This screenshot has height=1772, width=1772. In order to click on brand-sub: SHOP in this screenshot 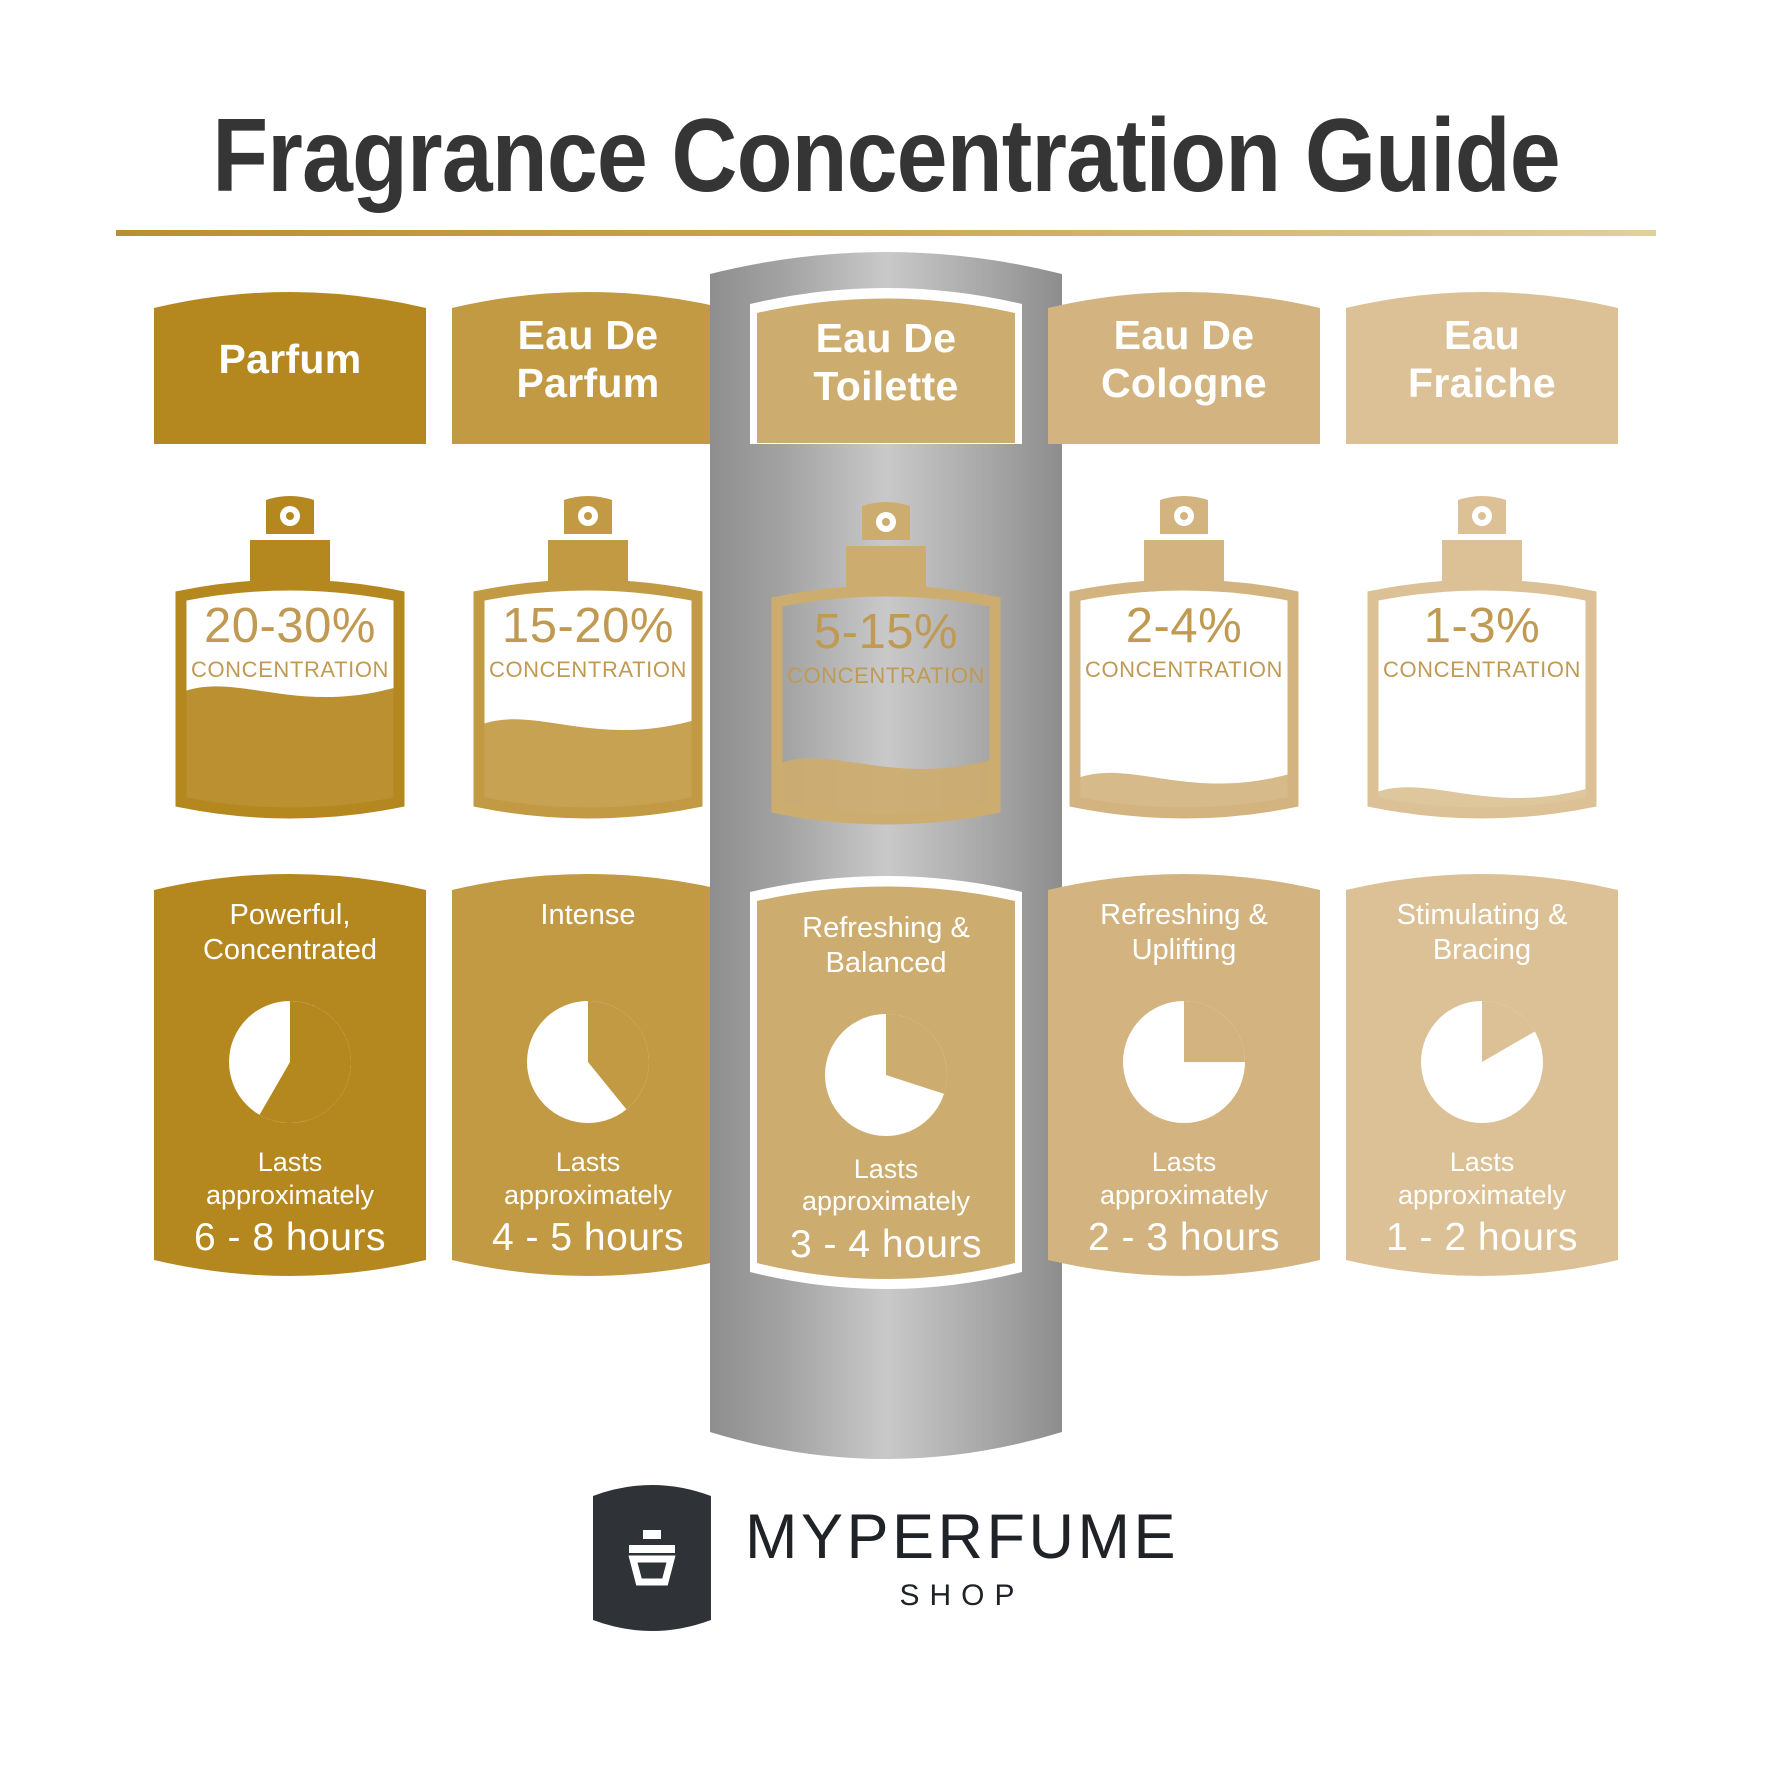, I will do `click(962, 1595)`.